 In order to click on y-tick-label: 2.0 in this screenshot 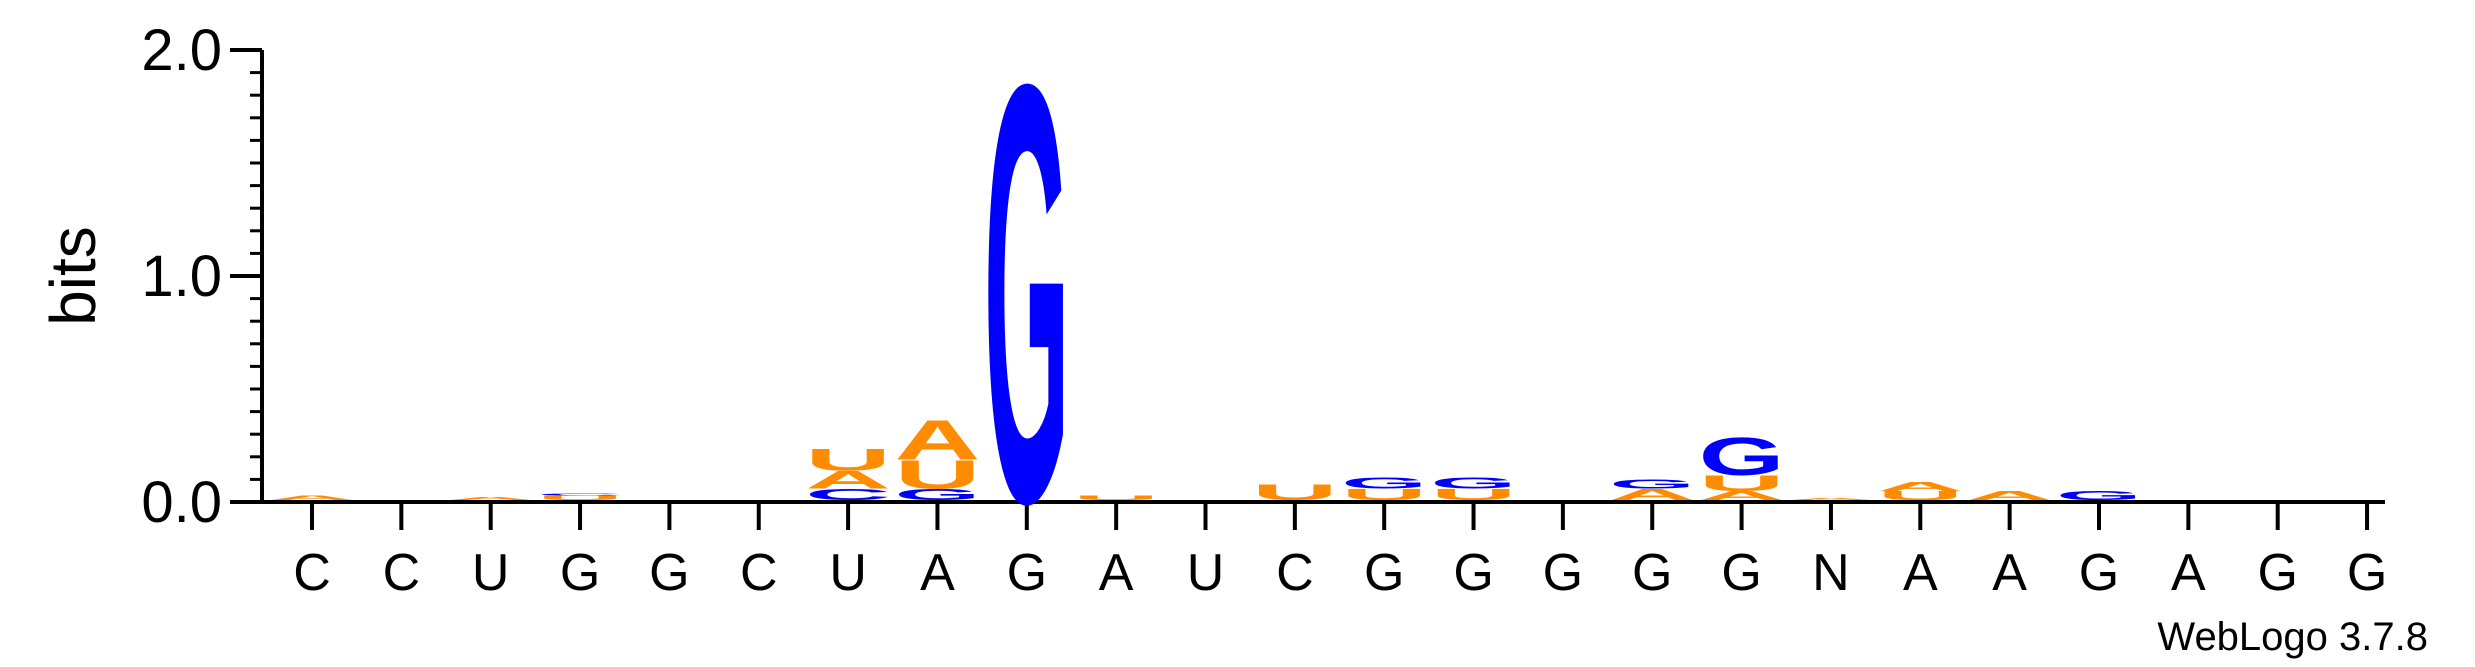, I will do `click(181, 50)`.